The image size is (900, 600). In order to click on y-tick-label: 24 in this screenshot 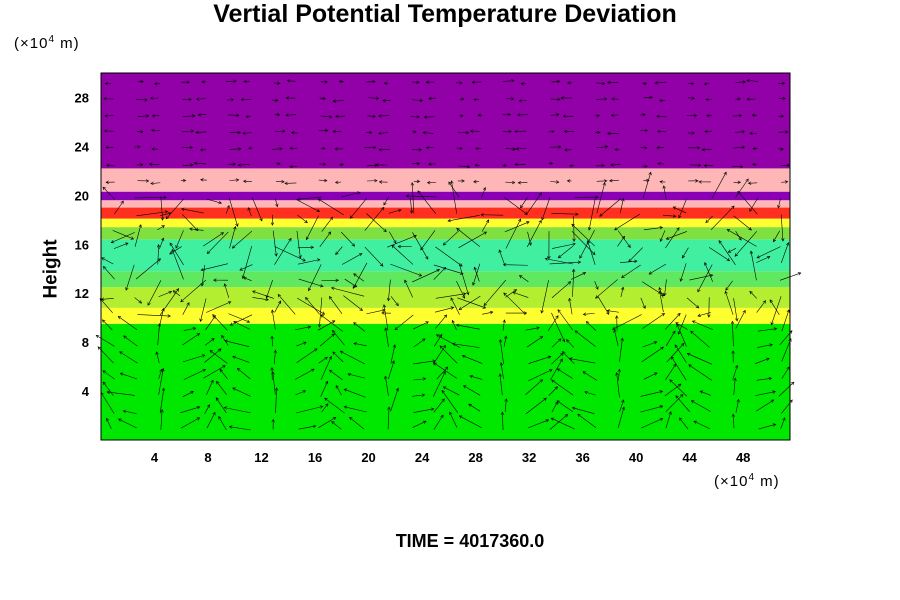, I will do `click(82, 146)`.